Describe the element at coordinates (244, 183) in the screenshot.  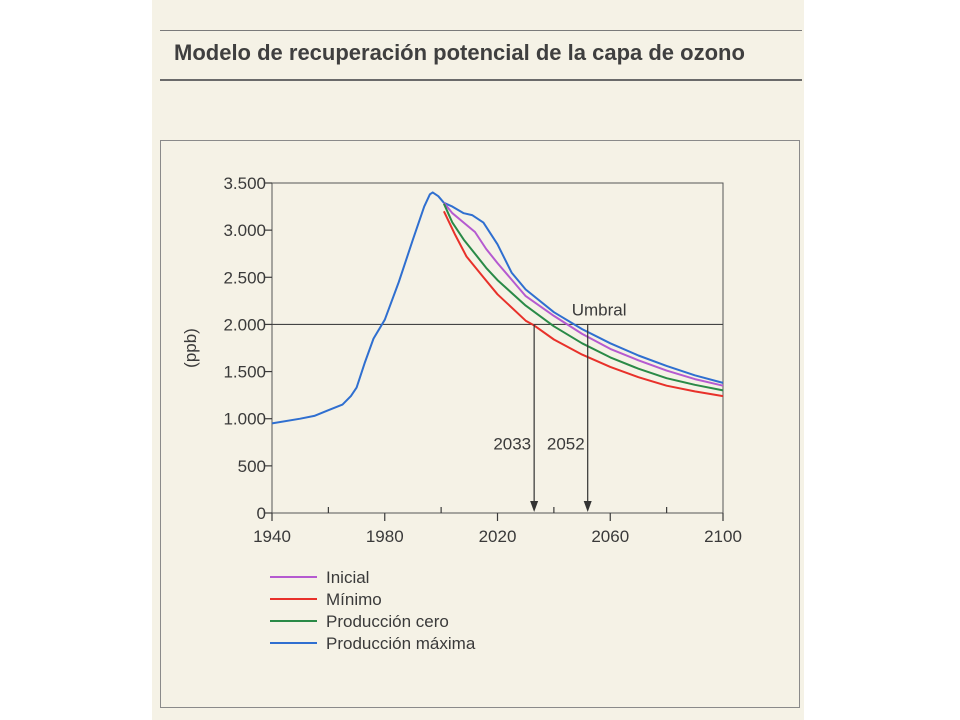
I see `y-tick-label: 3.500` at that location.